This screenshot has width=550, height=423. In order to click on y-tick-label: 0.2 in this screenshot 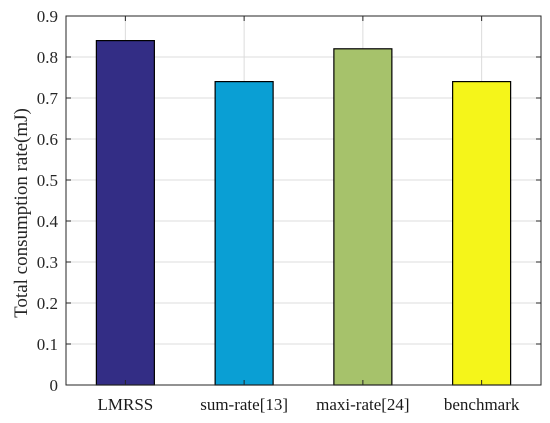, I will do `click(47, 303)`.